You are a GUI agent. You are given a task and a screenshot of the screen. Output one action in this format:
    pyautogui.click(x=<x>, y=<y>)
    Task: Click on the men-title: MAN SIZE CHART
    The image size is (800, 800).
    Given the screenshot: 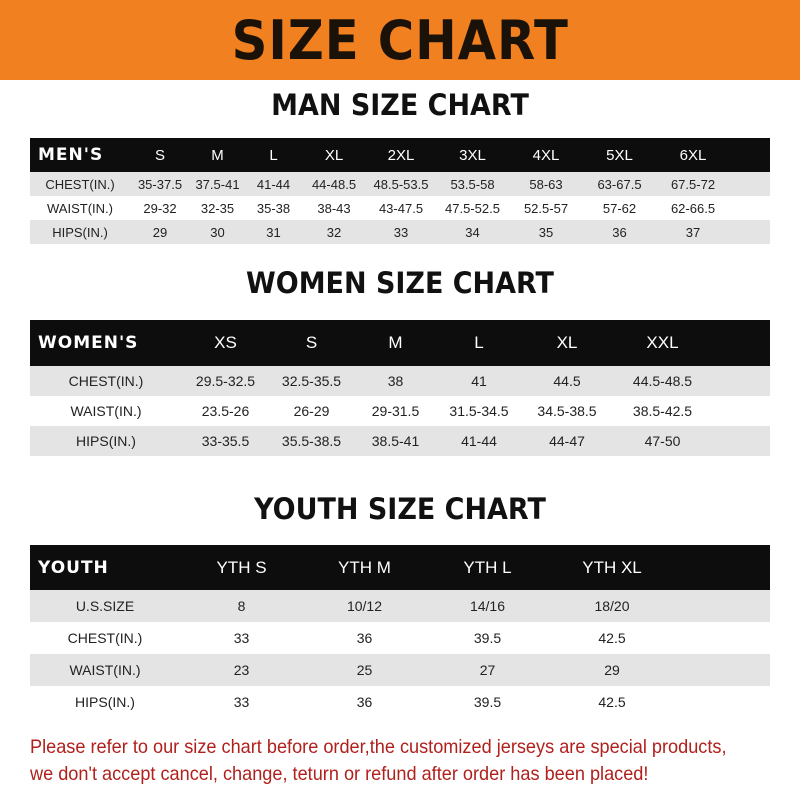 What is the action you would take?
    pyautogui.click(x=400, y=105)
    